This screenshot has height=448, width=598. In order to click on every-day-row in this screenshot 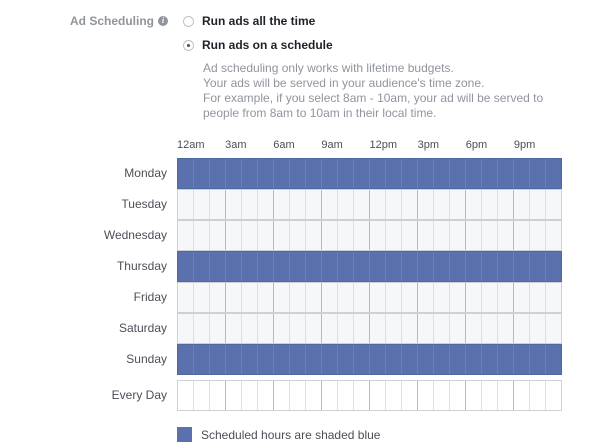, I will do `click(369, 395)`.